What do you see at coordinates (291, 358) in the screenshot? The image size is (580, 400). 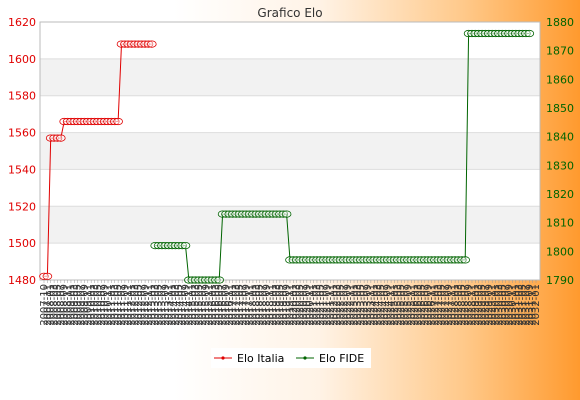 I see `legend: Elo Italia Elo FIDE` at bounding box center [291, 358].